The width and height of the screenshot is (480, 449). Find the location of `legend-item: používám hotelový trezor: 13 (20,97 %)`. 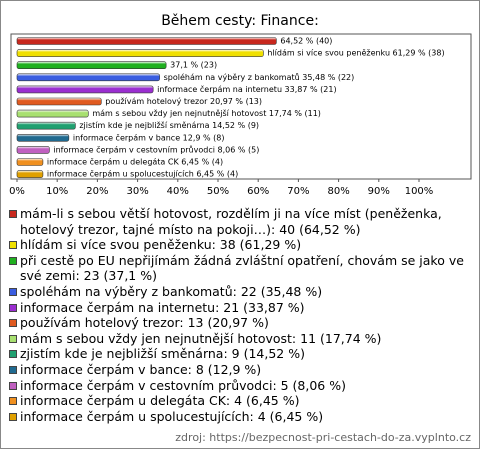

legend-item: používám hotelový trezor: 13 (20,97 %) is located at coordinates (240, 323).